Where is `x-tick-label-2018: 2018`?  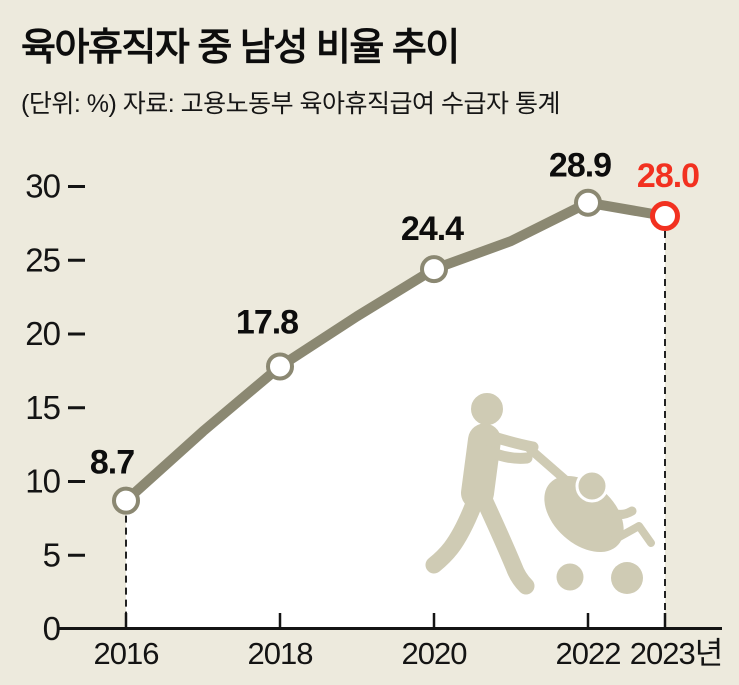 x-tick-label-2018: 2018 is located at coordinates (280, 653).